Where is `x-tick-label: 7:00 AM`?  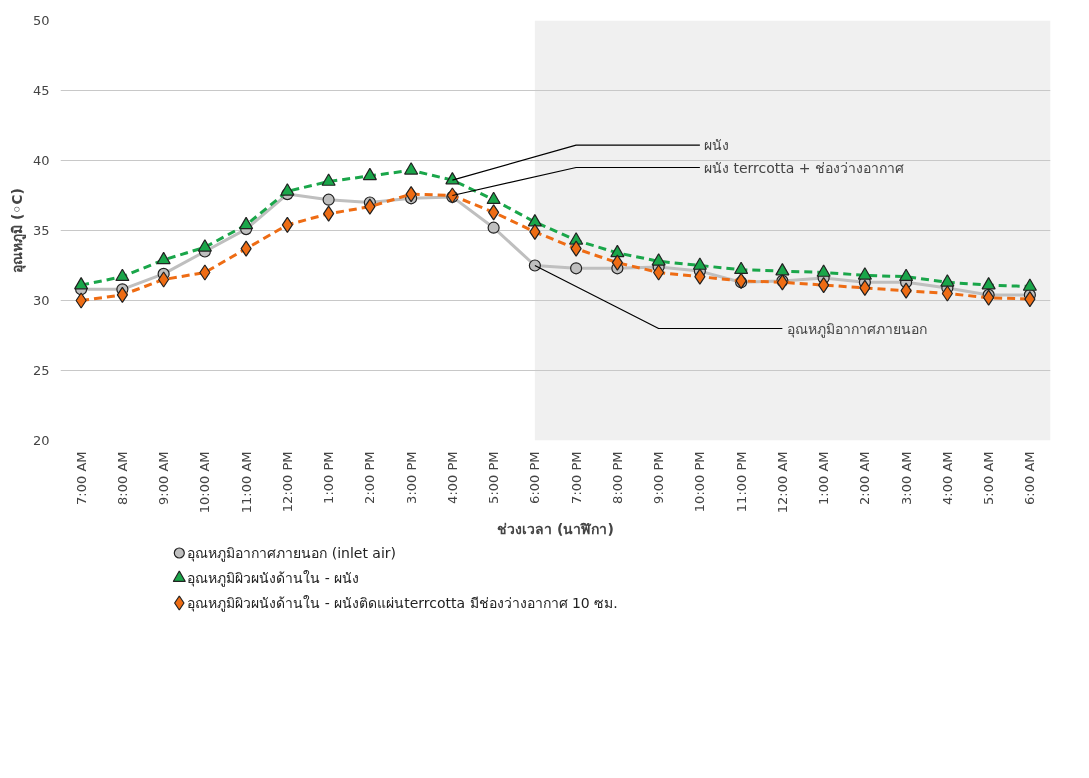 x-tick-label: 7:00 AM is located at coordinates (81, 478).